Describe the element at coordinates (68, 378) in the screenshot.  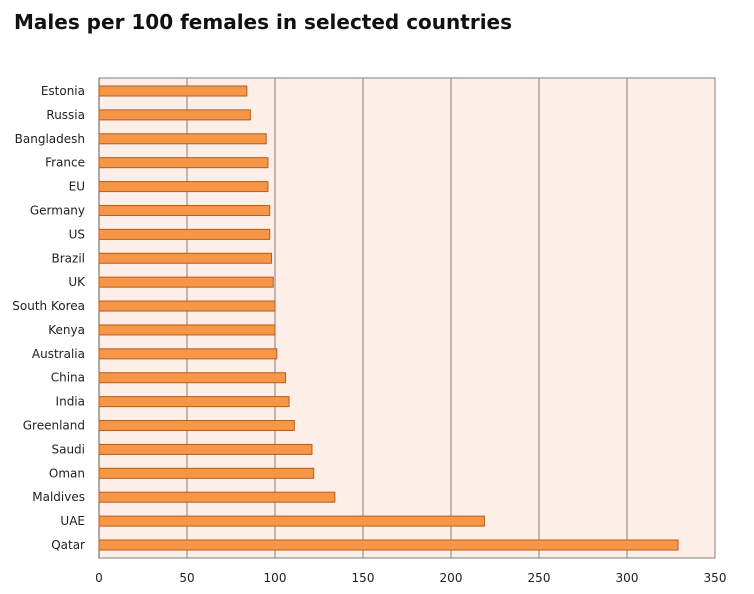
I see `category-label: China` at that location.